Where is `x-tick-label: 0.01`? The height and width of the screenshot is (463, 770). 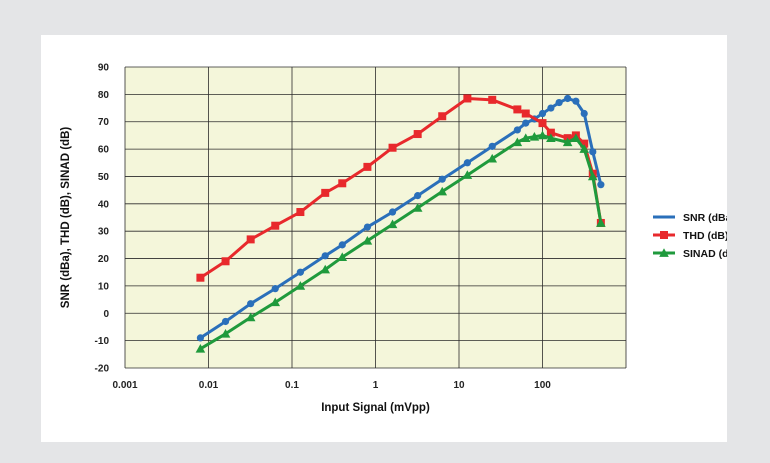
x-tick-label: 0.01 is located at coordinates (209, 385).